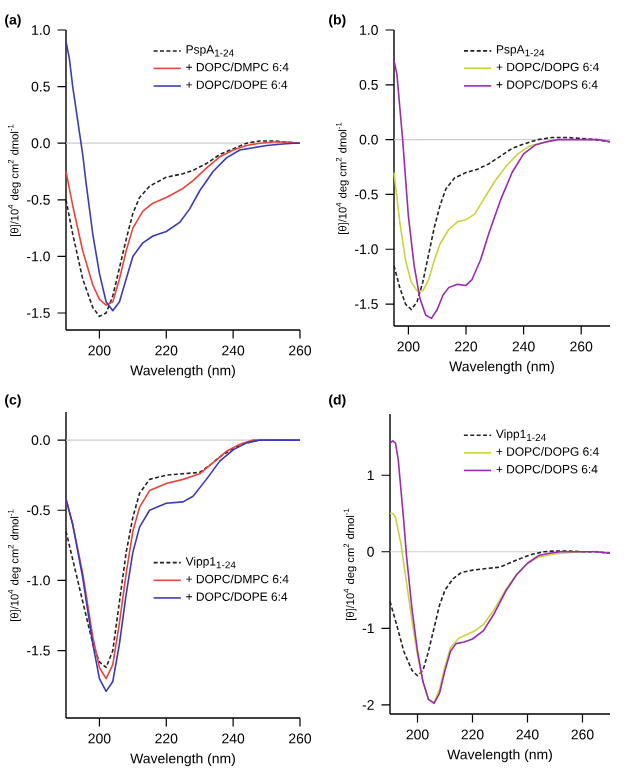 This screenshot has height=774, width=644. I want to click on line-series, so click(183, 176).